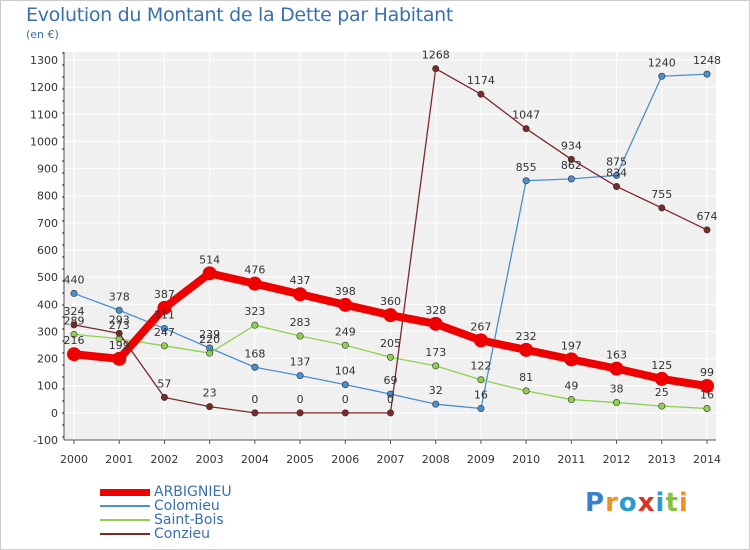  What do you see at coordinates (74, 311) in the screenshot?
I see `data-label: 324` at bounding box center [74, 311].